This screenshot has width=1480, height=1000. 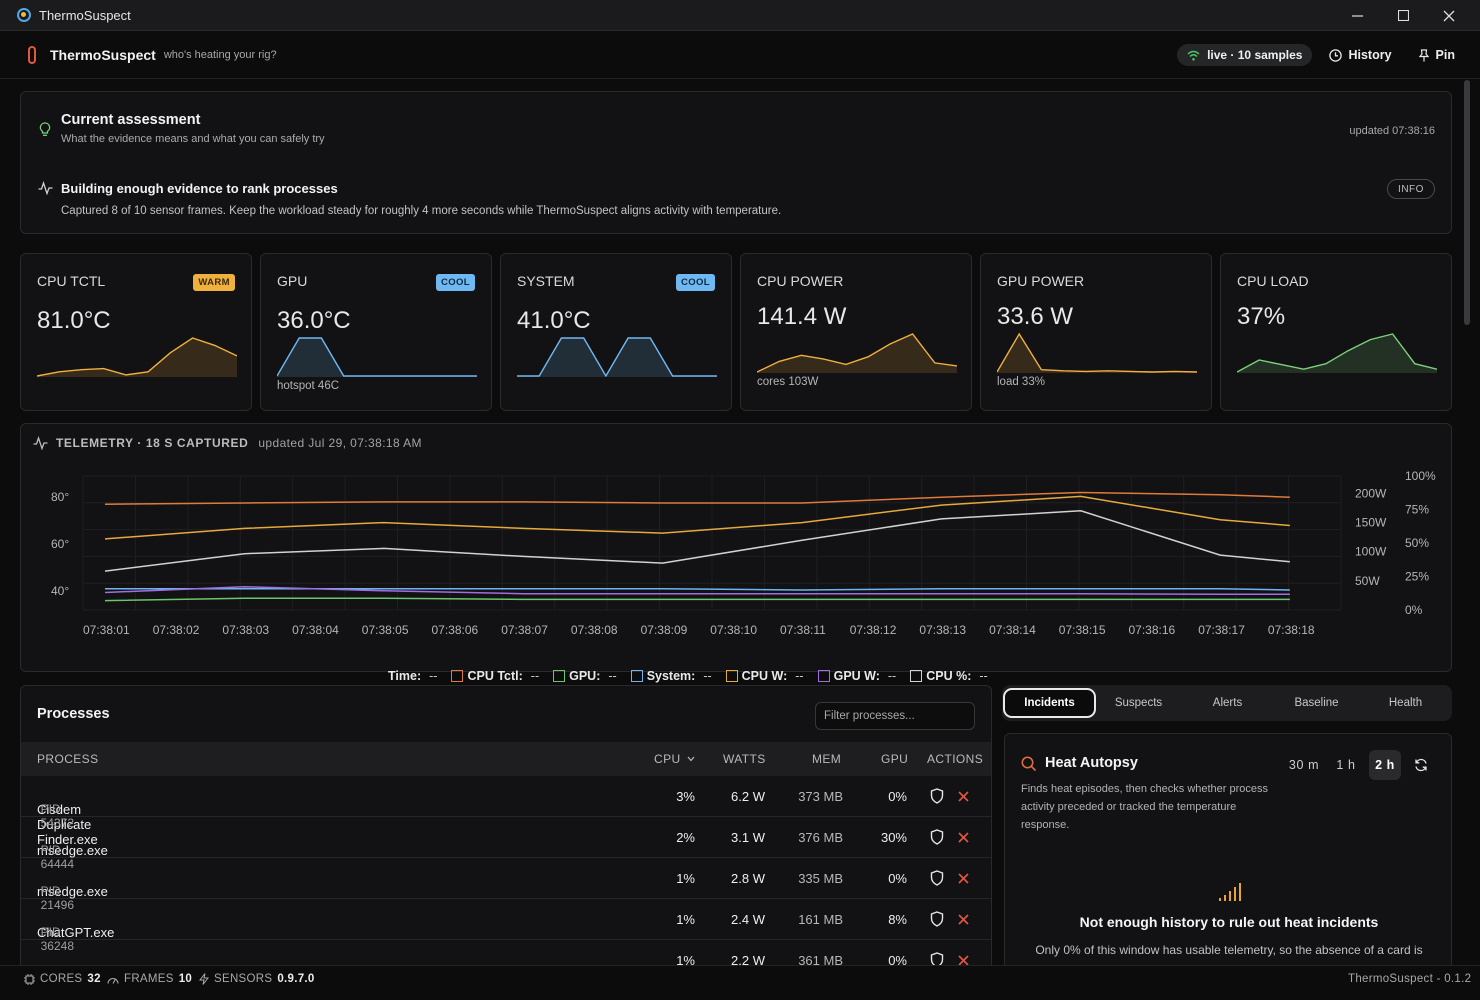 I want to click on maximize-button, so click(x=1403, y=15).